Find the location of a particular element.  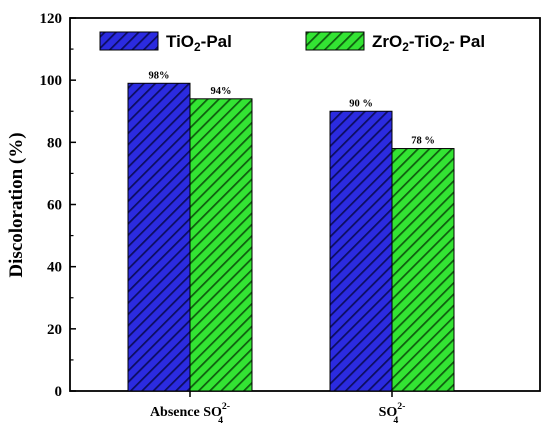

y-tick-label: 100 is located at coordinates (51, 81).